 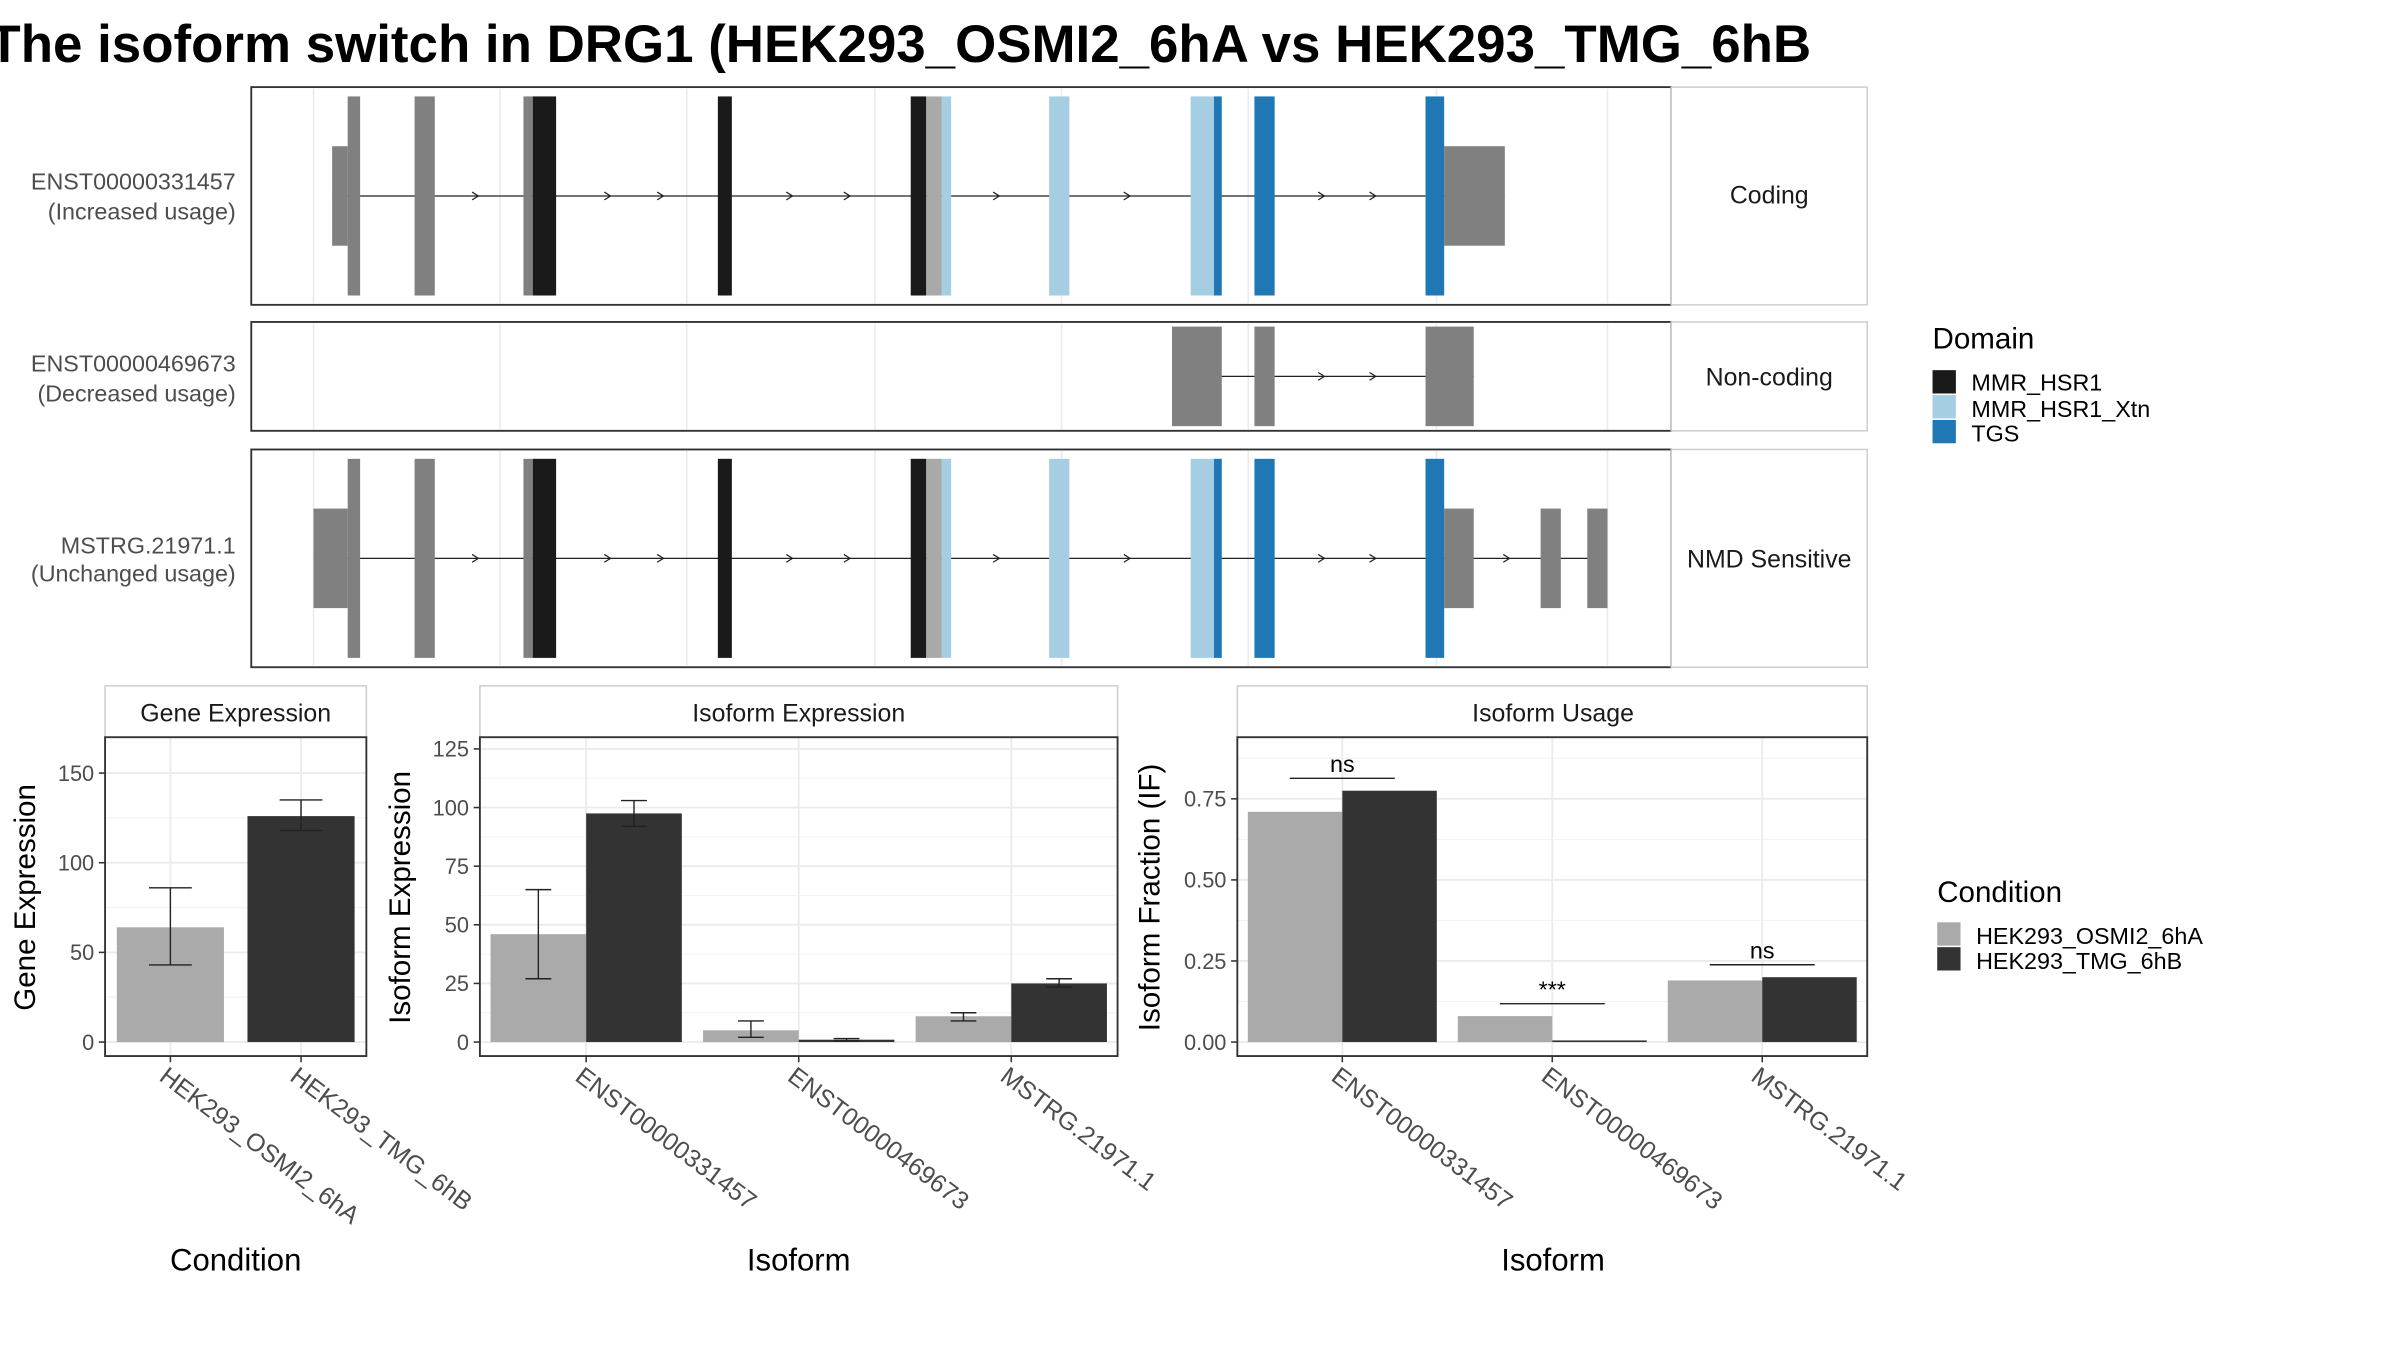 What do you see at coordinates (1205, 961) in the screenshot?
I see `y-tick-label: 0.25` at bounding box center [1205, 961].